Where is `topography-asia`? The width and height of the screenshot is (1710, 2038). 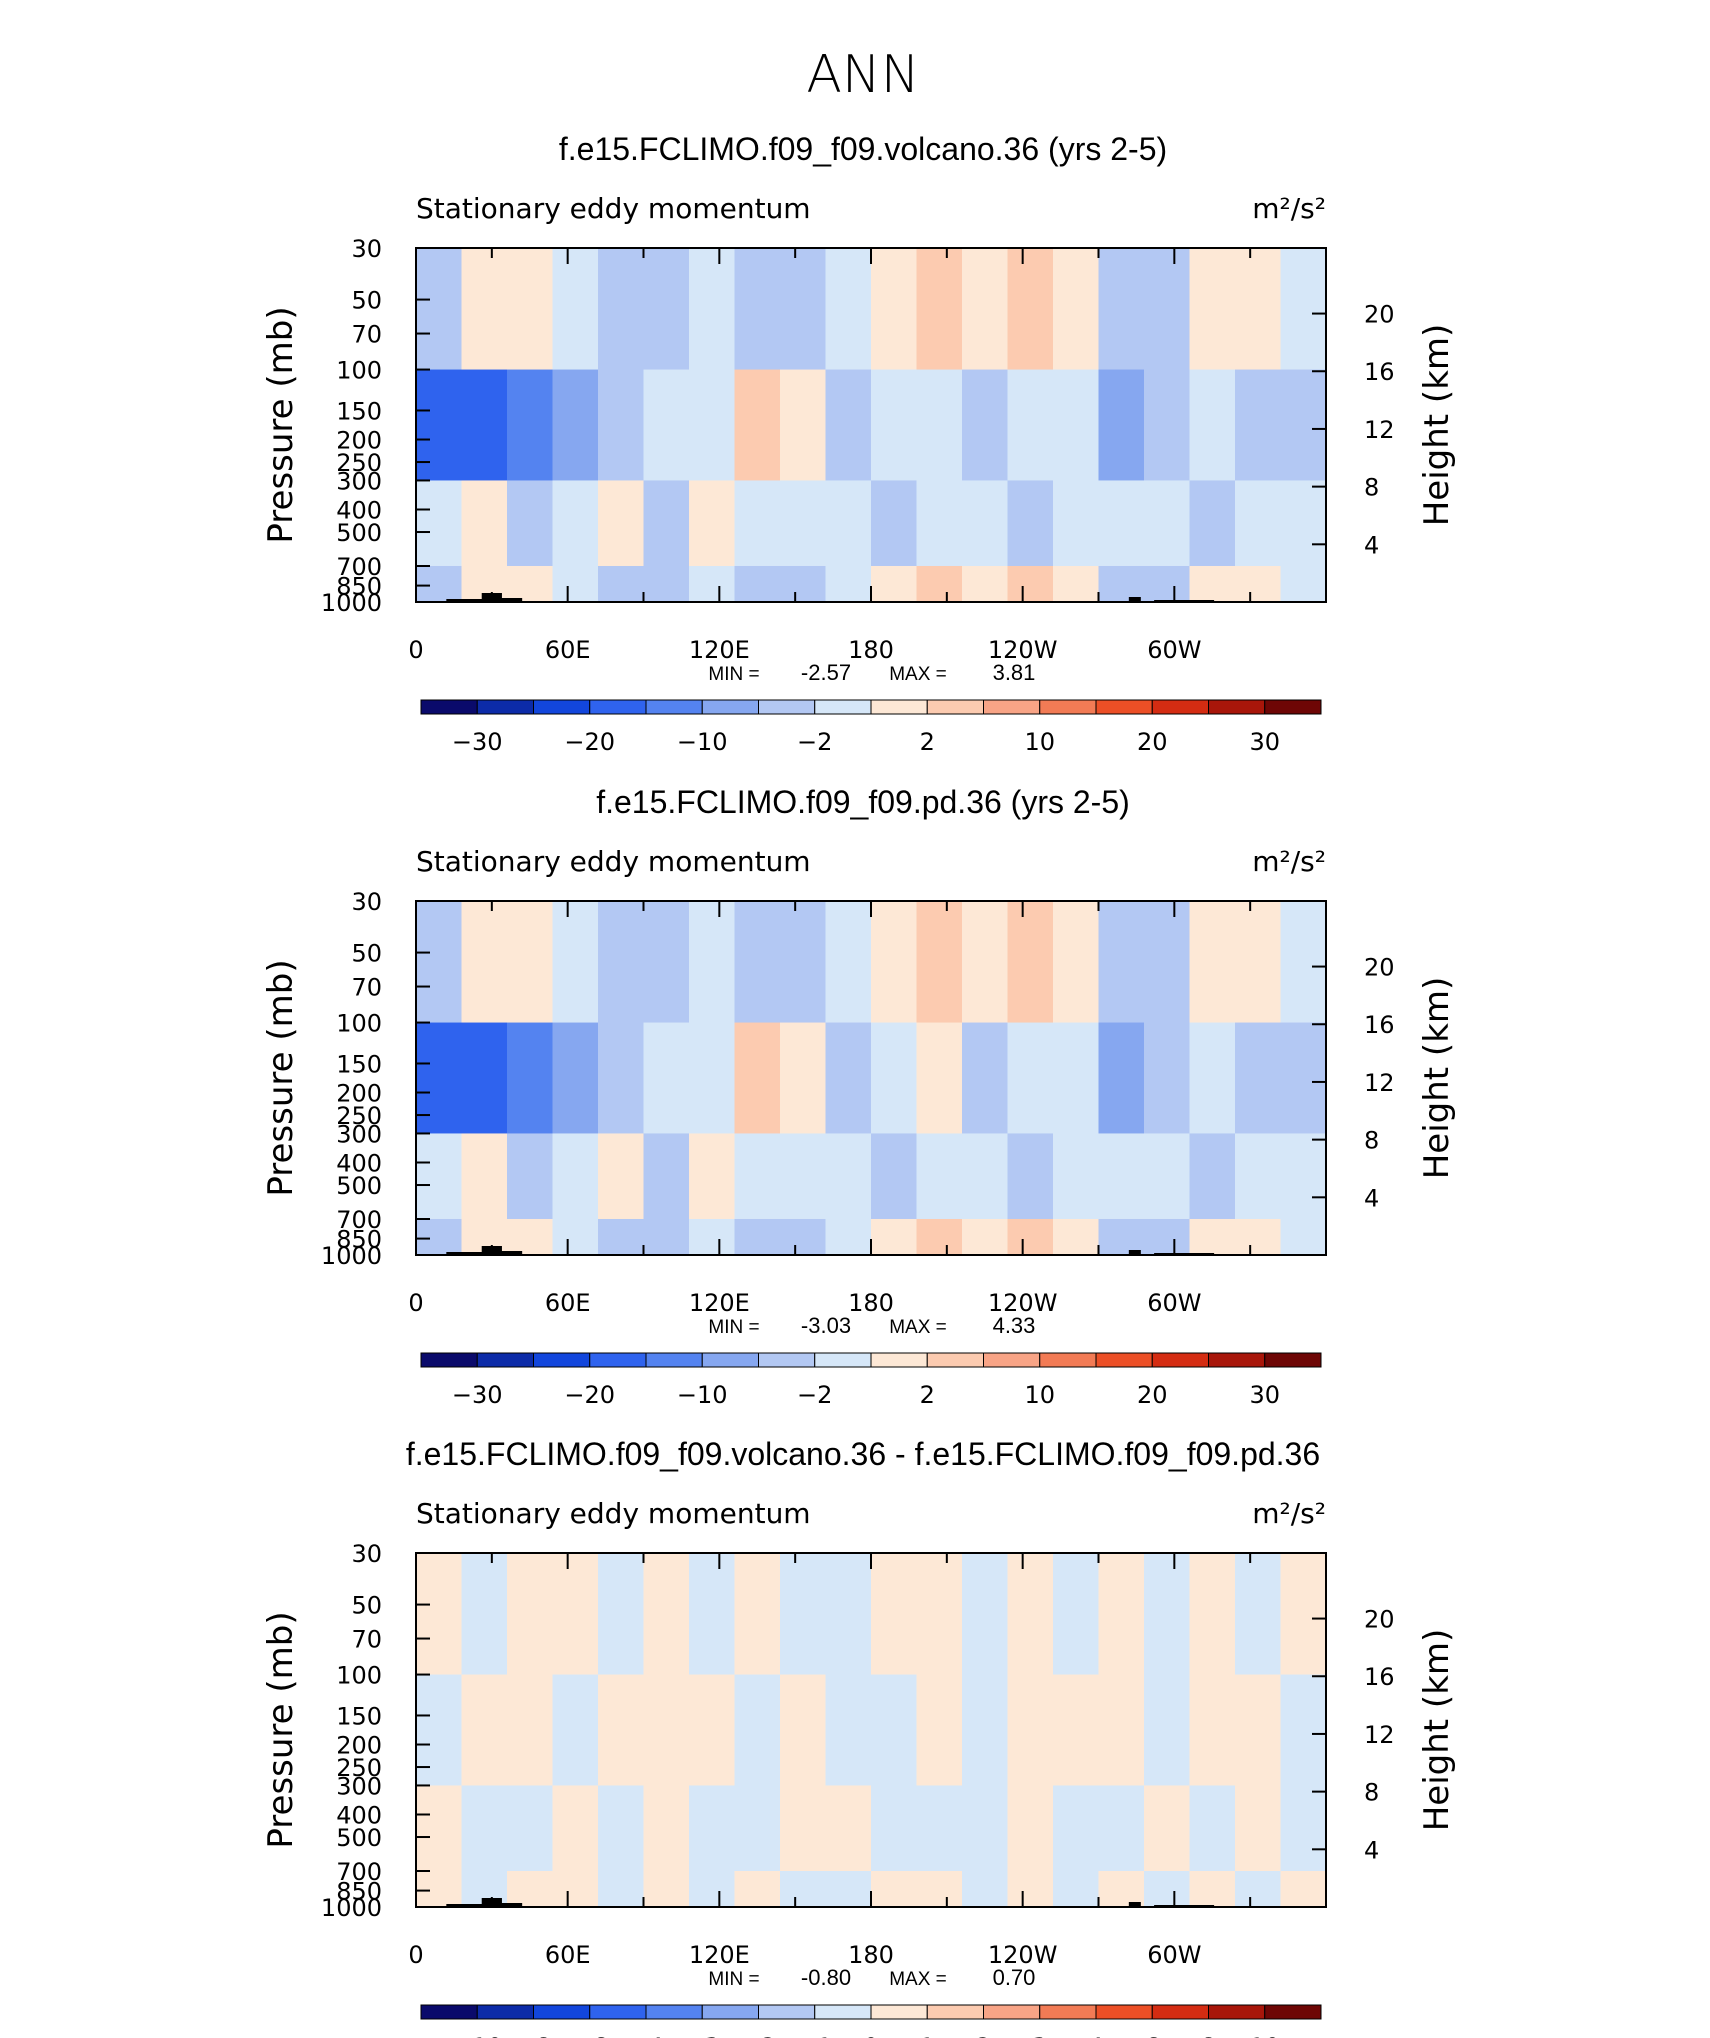
topography-asia is located at coordinates (484, 597).